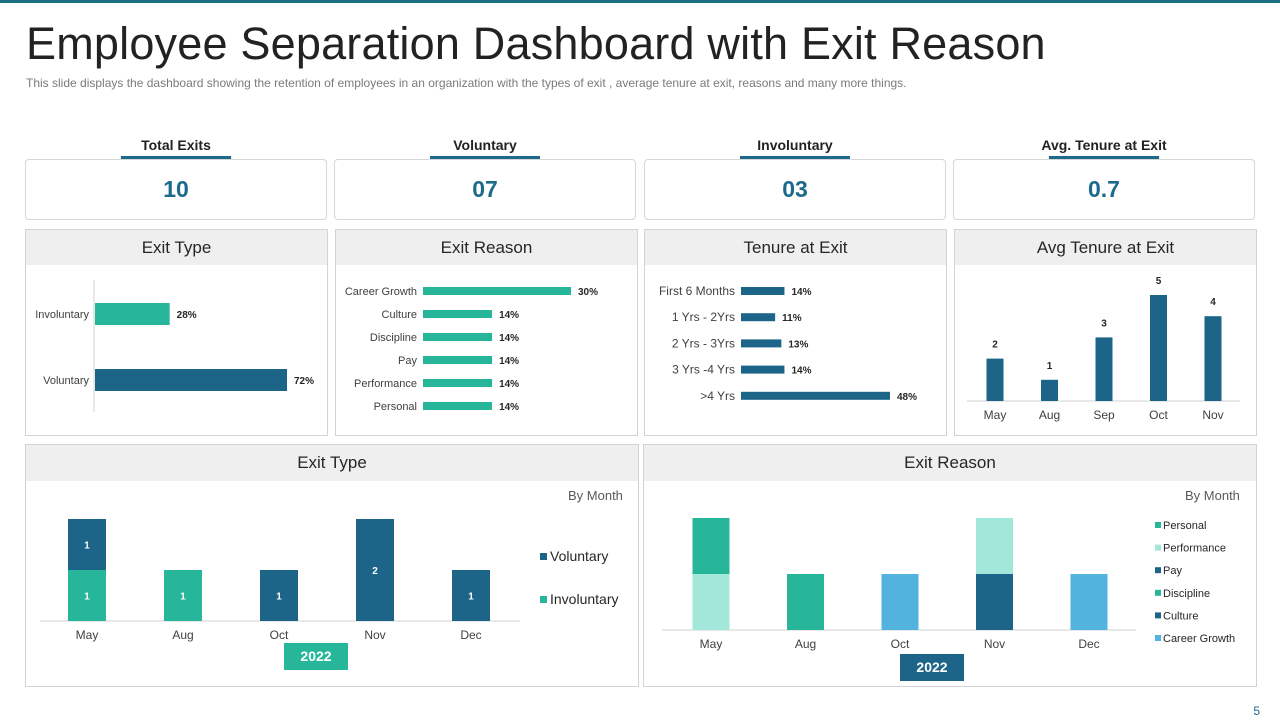 This screenshot has width=1280, height=720. What do you see at coordinates (595, 495) in the screenshot?
I see `exit-type-by-month-label: By Month` at bounding box center [595, 495].